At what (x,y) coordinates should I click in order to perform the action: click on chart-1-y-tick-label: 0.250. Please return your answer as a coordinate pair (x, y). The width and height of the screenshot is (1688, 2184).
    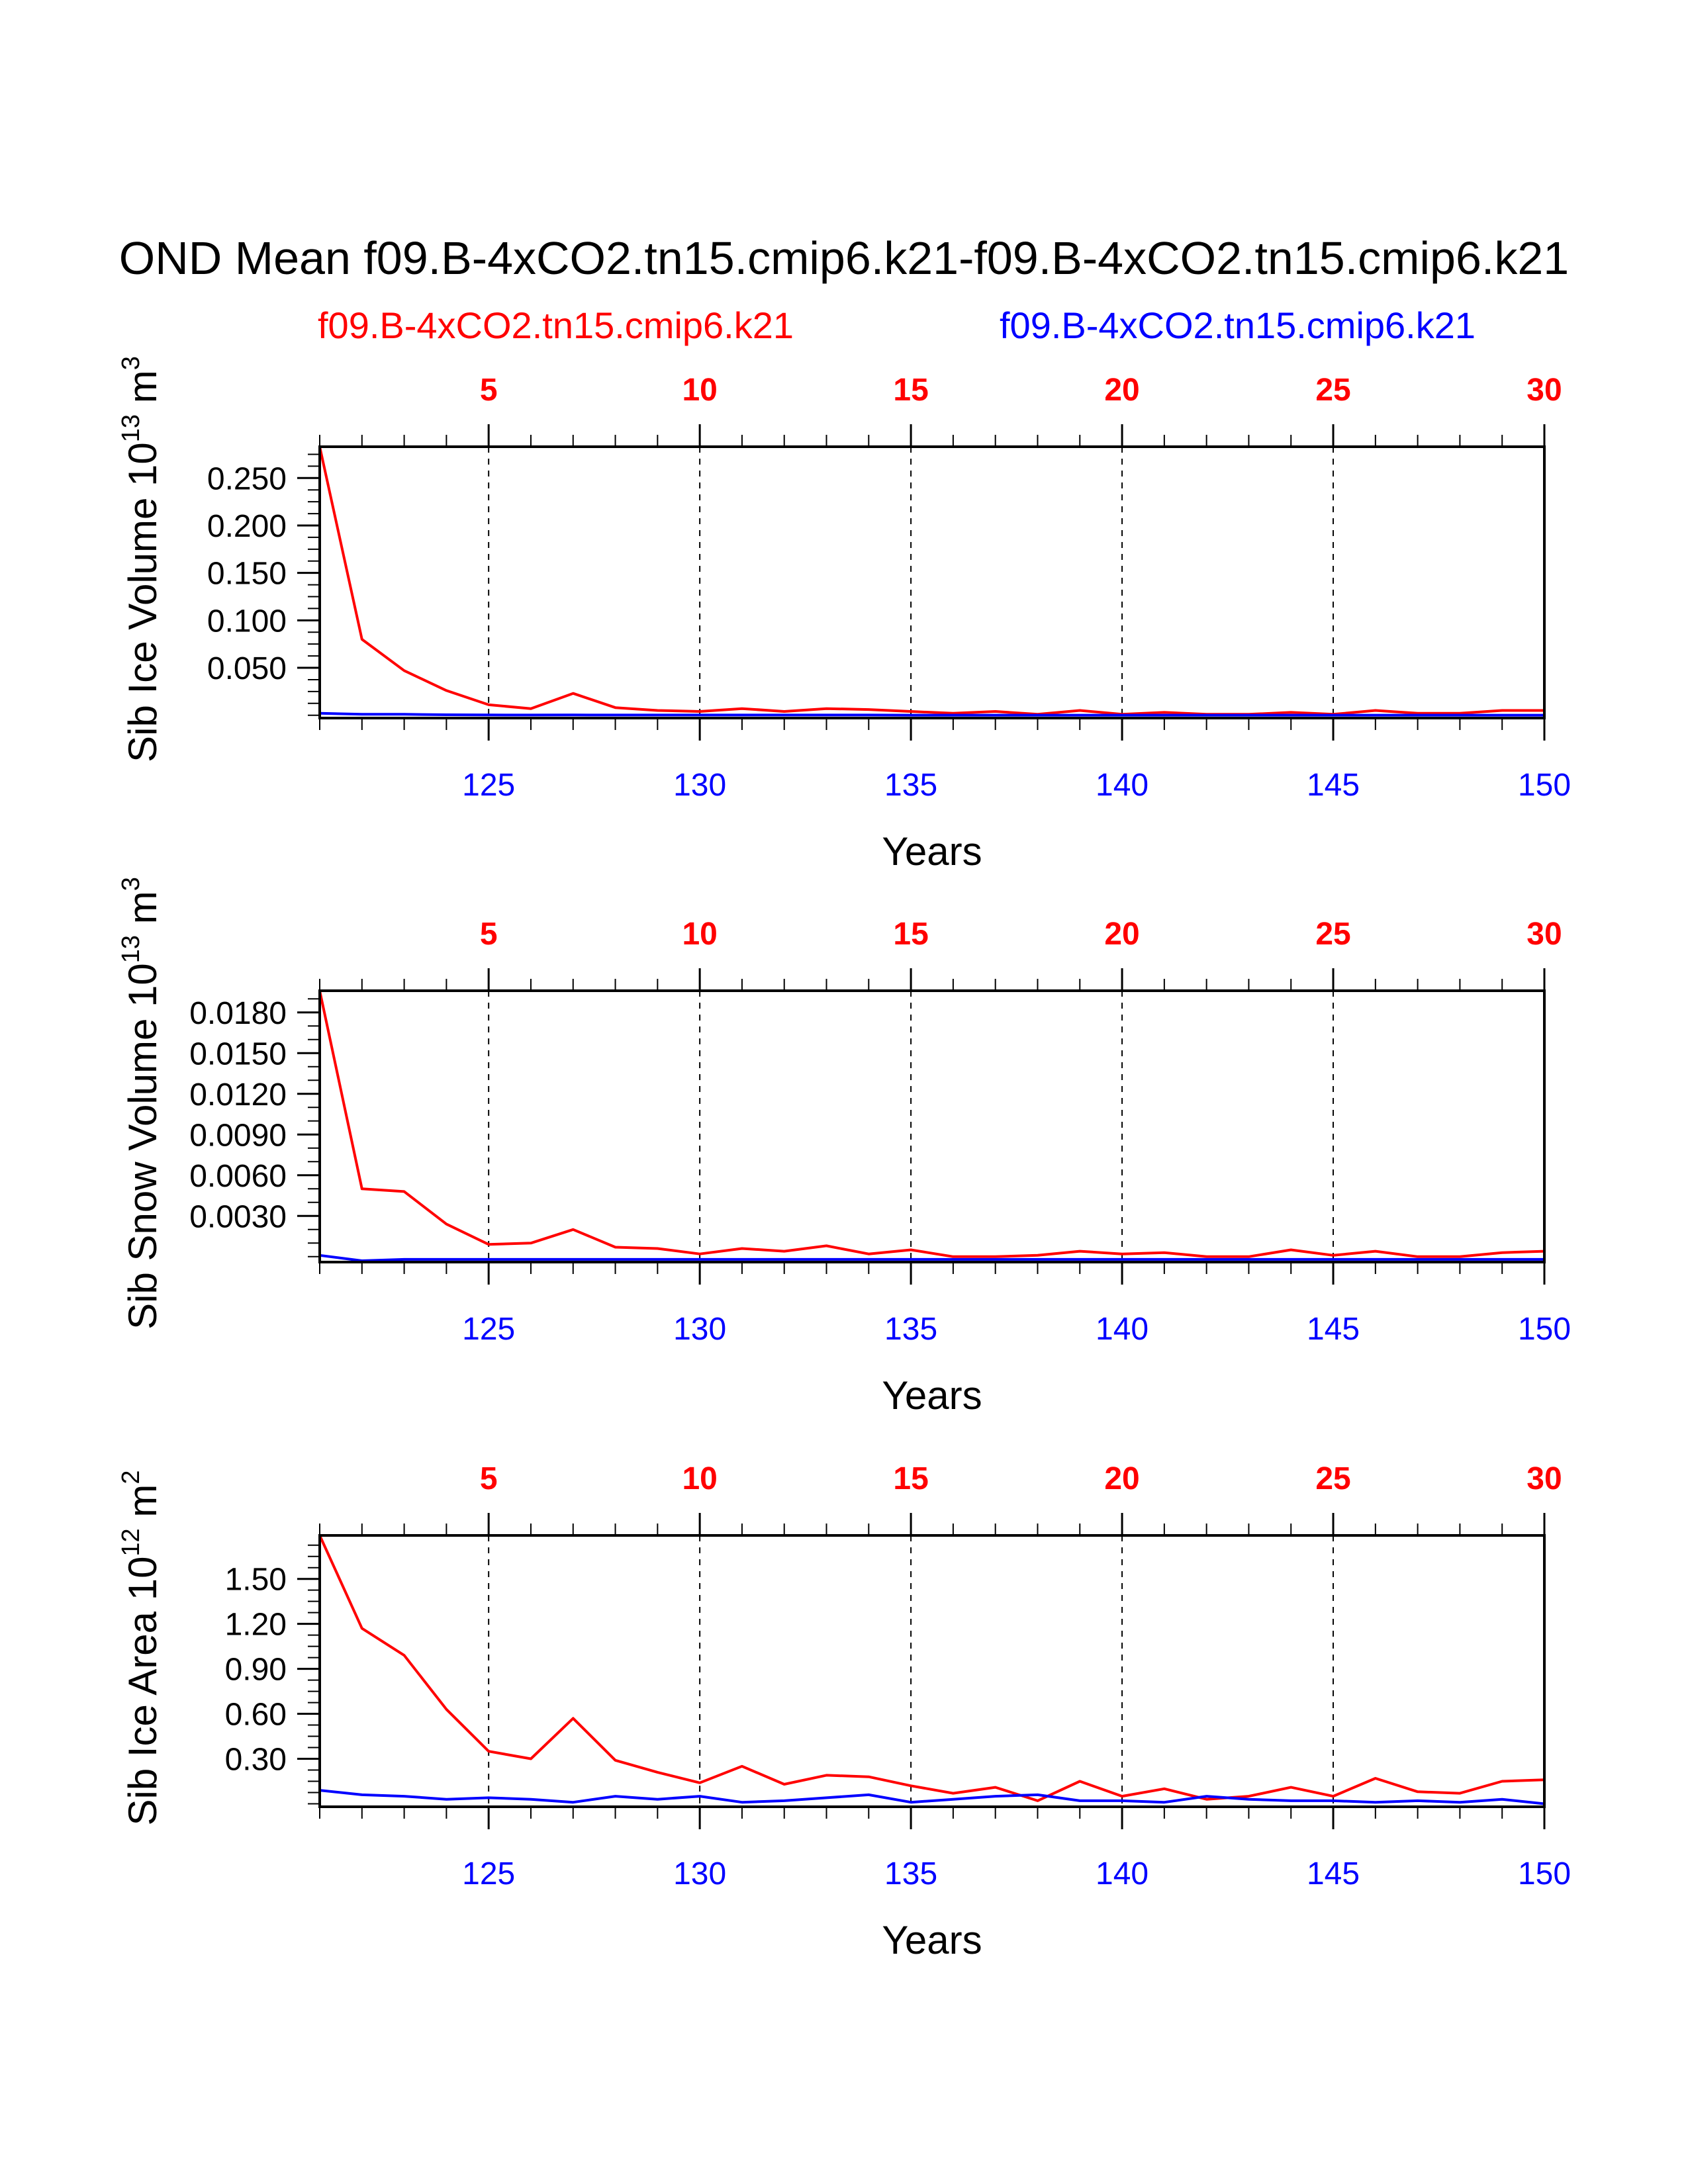
    Looking at the image, I should click on (247, 478).